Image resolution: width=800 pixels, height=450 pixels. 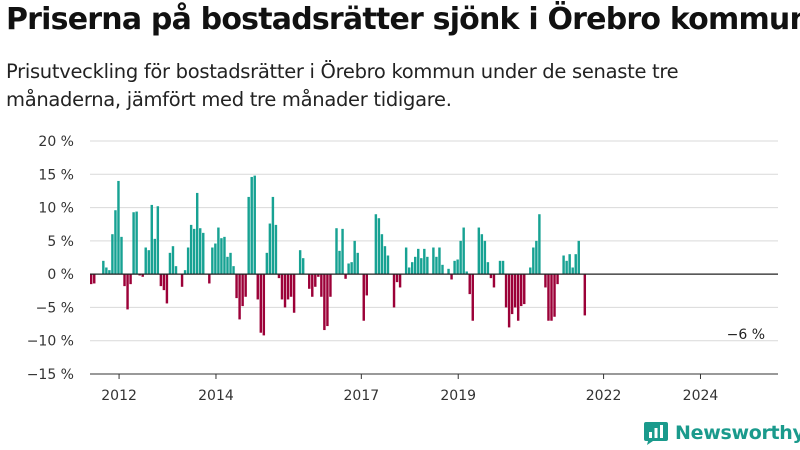 What do you see at coordinates (746, 335) in the screenshot?
I see `last-value-label: −6 %` at bounding box center [746, 335].